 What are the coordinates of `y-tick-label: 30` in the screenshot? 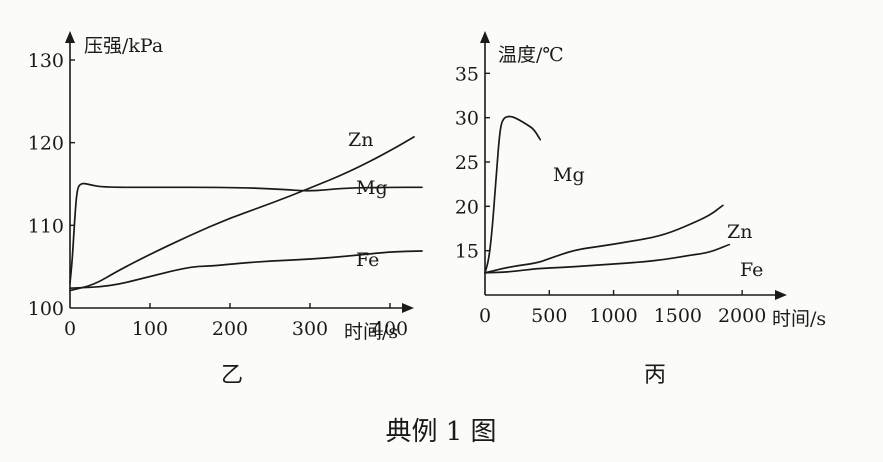 It's located at (467, 119).